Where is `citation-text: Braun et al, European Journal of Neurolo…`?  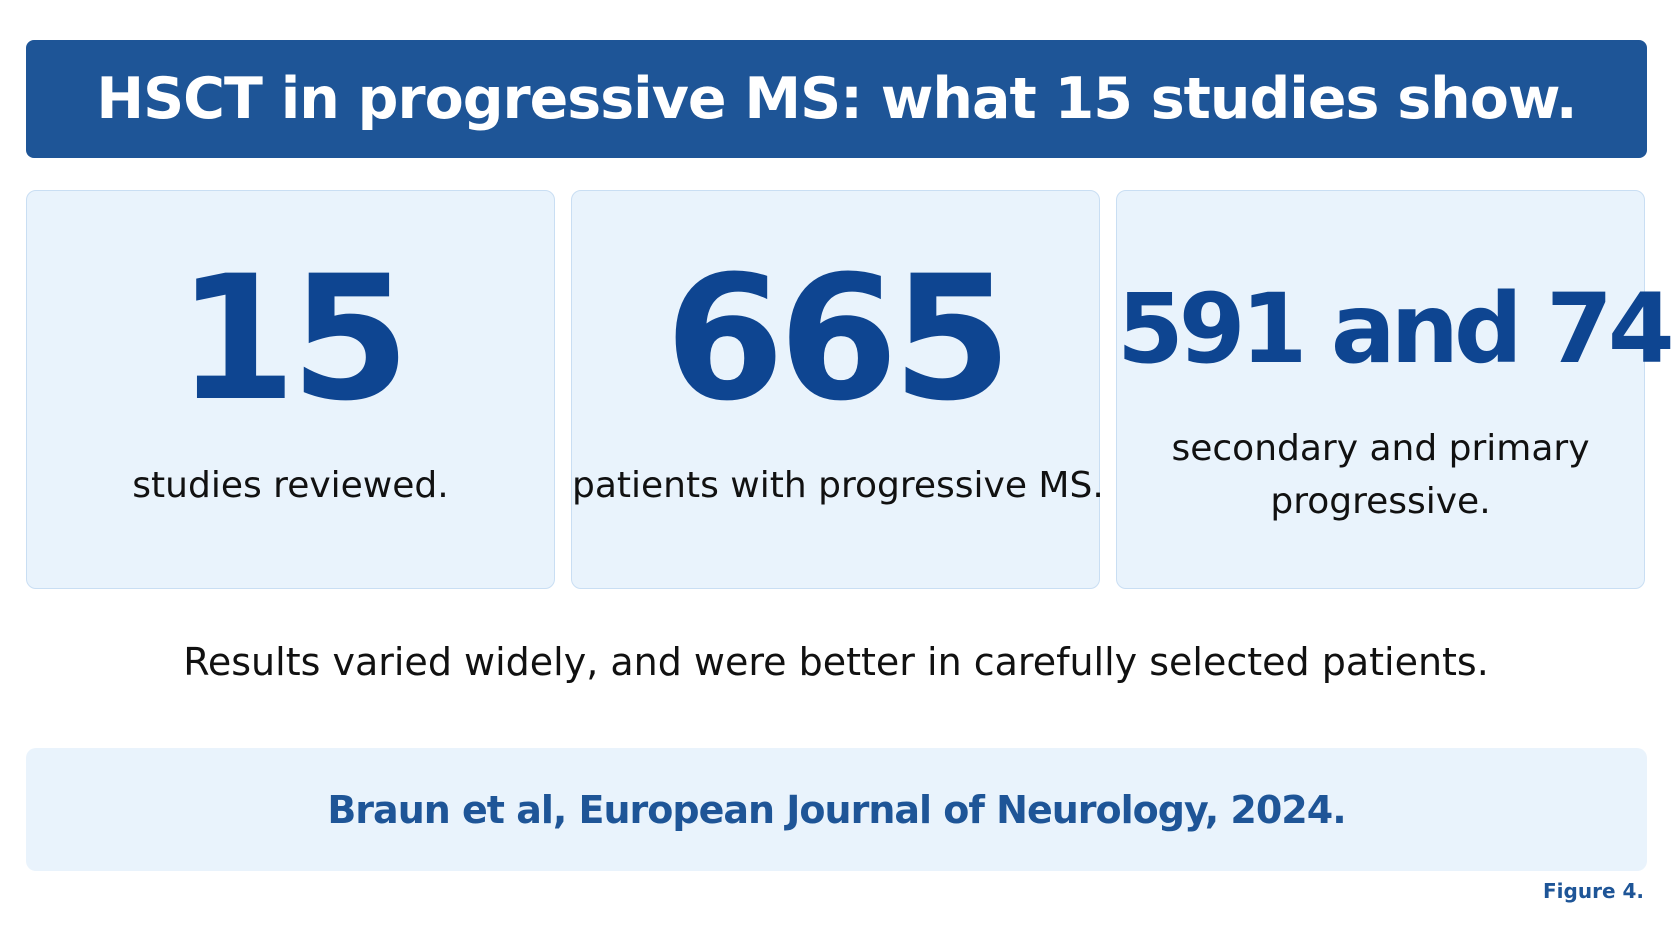 citation-text: Braun et al, European Journal of Neurolo… is located at coordinates (836, 809).